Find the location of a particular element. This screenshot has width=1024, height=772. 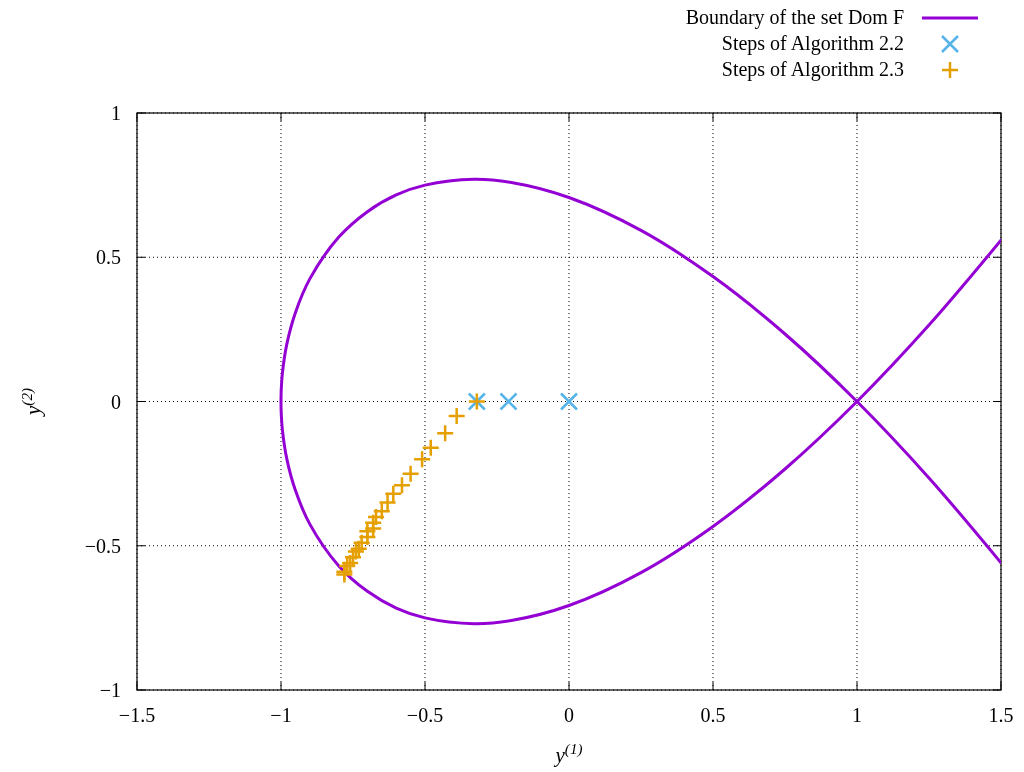

y-tick-label: −0.5 is located at coordinates (102, 545).